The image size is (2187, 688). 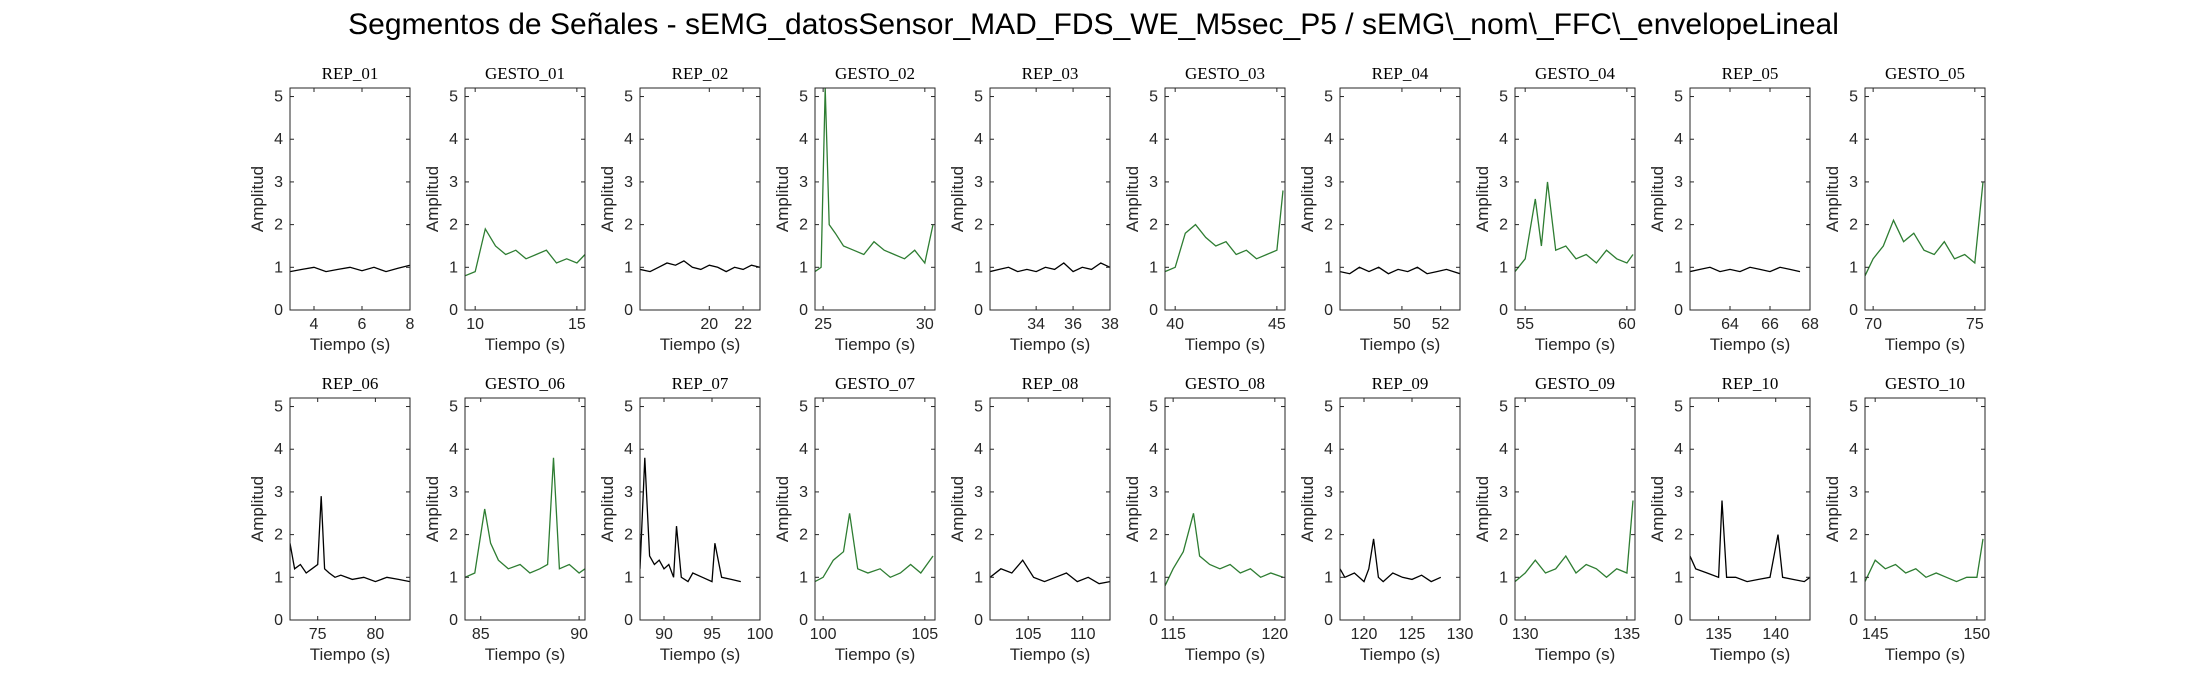 I want to click on subplot: 0 1 2 3 4 5 64 66 68 REP_05 Tiempo (s) Amplitud, so click(x=1733, y=209).